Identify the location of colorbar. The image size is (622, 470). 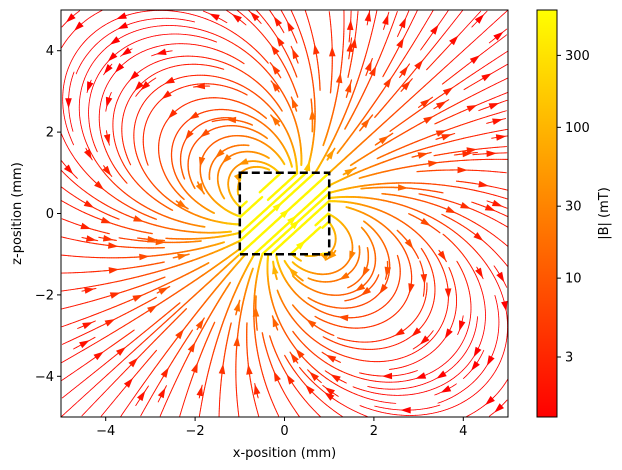
(547, 213).